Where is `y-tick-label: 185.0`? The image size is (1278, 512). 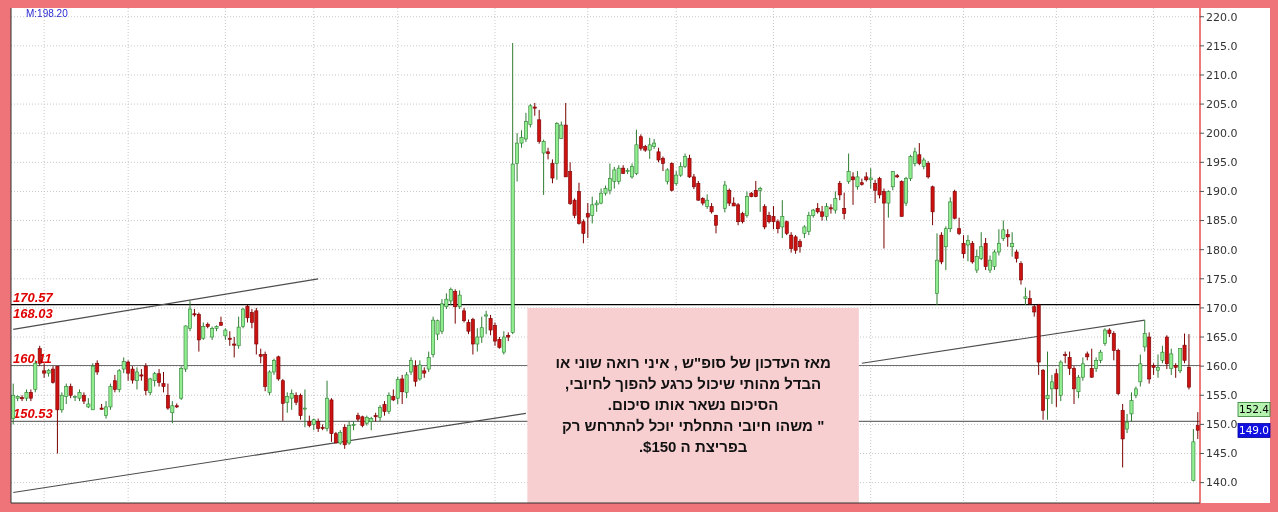 y-tick-label: 185.0 is located at coordinates (1222, 221).